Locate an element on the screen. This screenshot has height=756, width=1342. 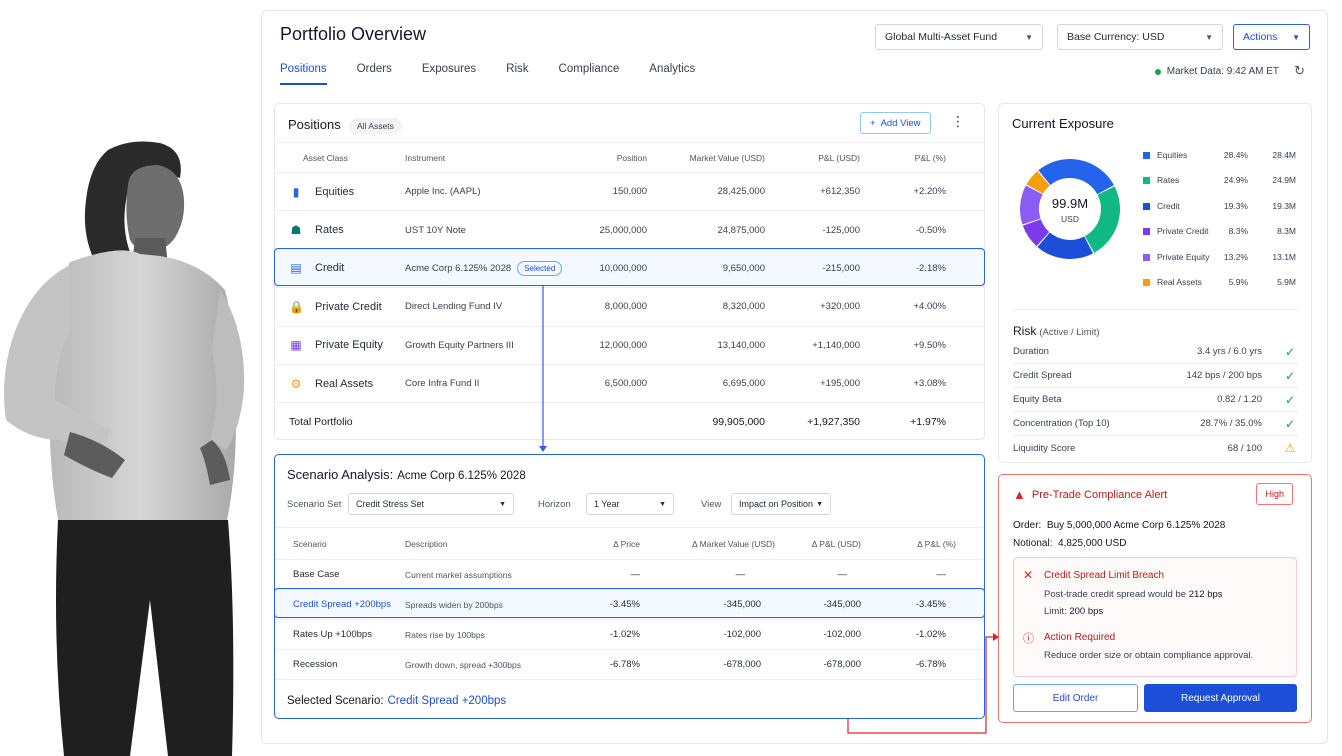
edit-order-button: Edit Order is located at coordinates (1075, 698).